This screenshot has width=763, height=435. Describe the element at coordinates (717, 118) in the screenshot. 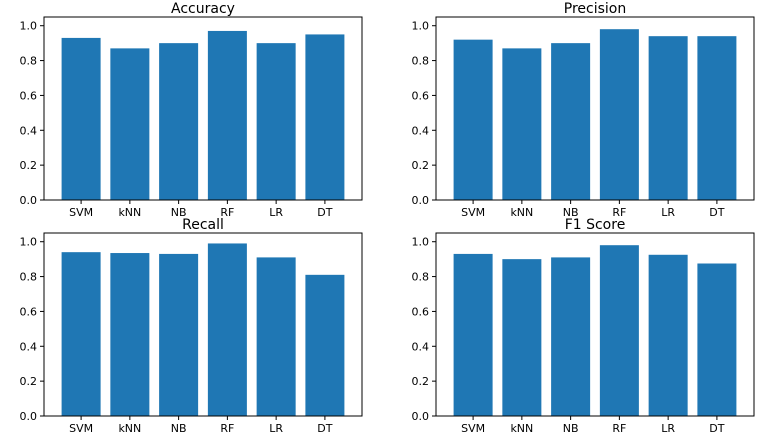

I see `precision-bar-dt` at that location.